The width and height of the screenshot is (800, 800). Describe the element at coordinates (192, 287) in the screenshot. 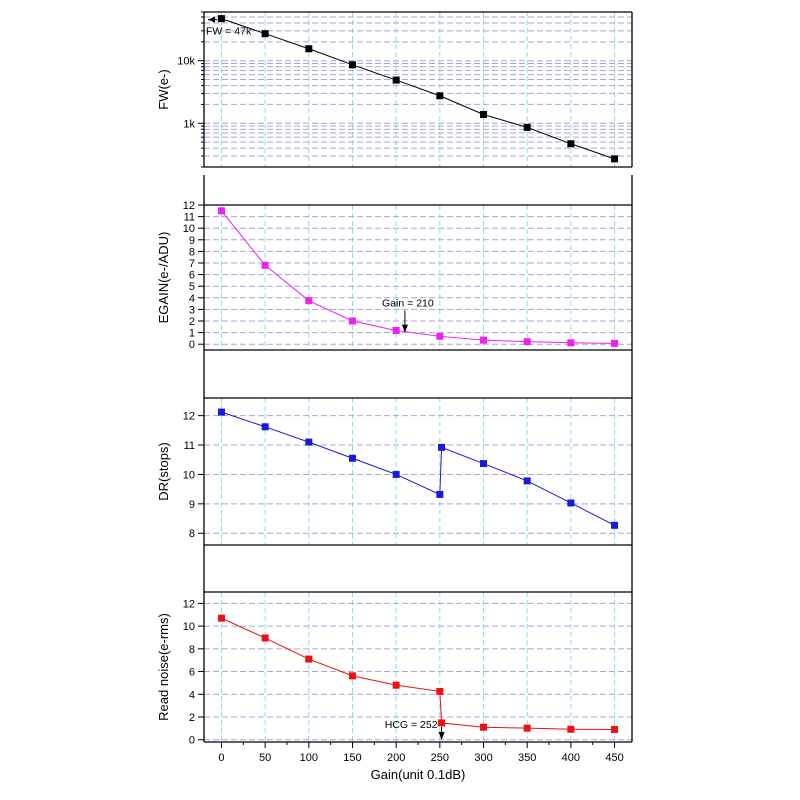

I see `y-tick-label: 5` at that location.